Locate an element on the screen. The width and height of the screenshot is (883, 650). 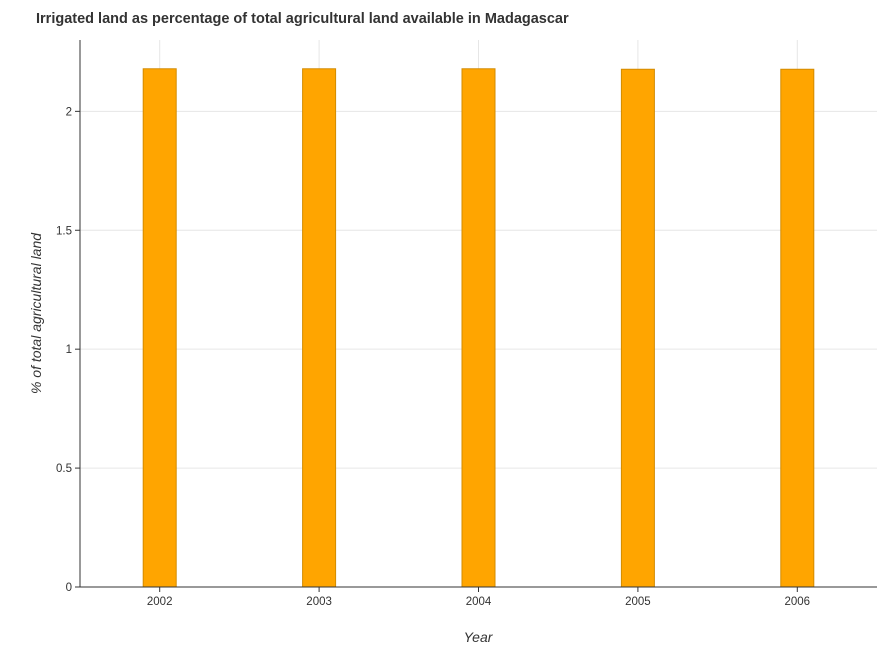
y-tick-label: 1.5 is located at coordinates (64, 231).